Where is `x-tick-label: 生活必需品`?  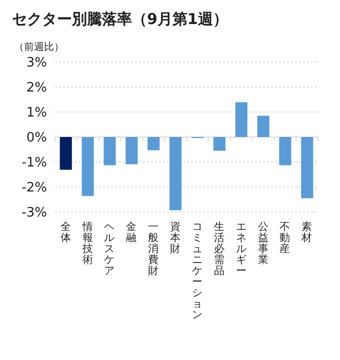 x-tick-label: 生活必需品 is located at coordinates (219, 248).